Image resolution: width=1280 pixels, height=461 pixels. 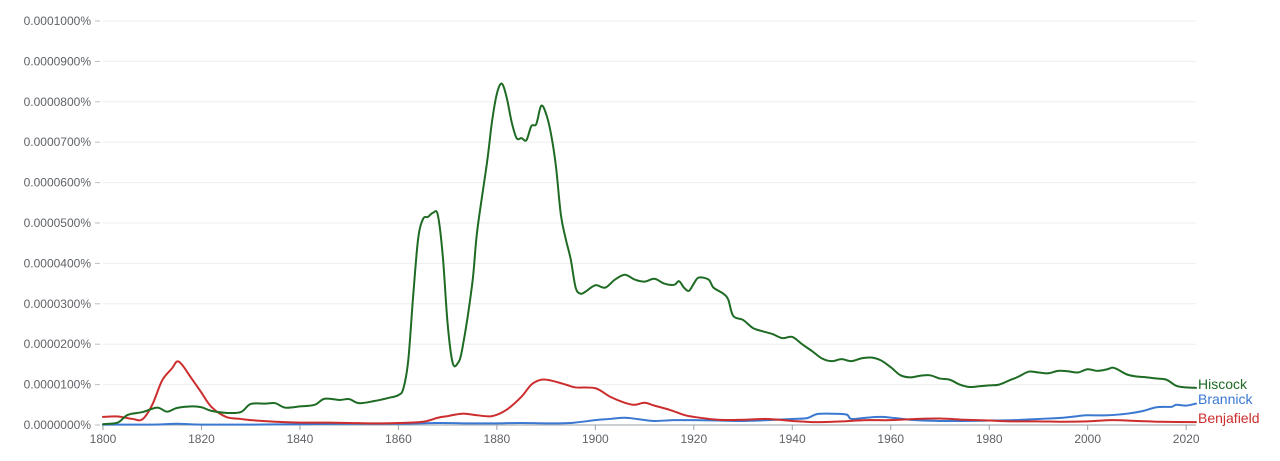 What do you see at coordinates (890, 439) in the screenshot?
I see `x-tick-label: 1960` at bounding box center [890, 439].